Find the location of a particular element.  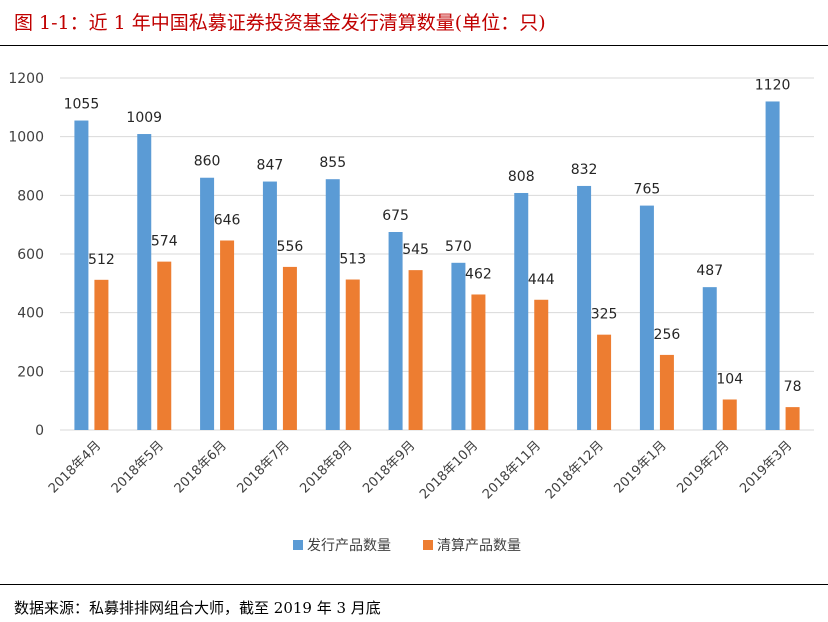

data-label-issued: 1009 is located at coordinates (144, 118).